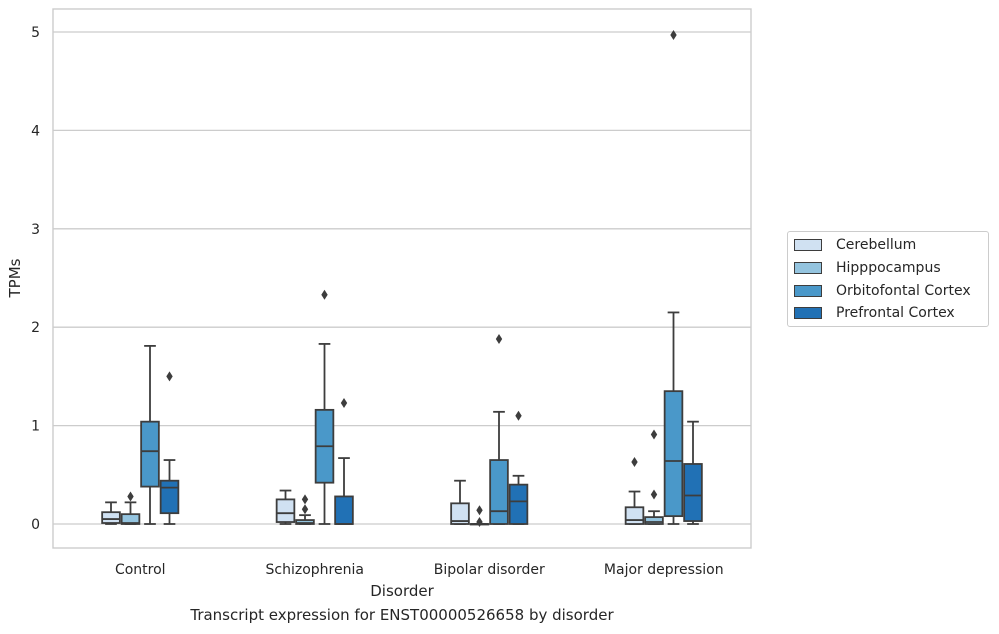 This screenshot has height=634, width=999. I want to click on legend-item-cerebellum: Cerebellum, so click(855, 245).